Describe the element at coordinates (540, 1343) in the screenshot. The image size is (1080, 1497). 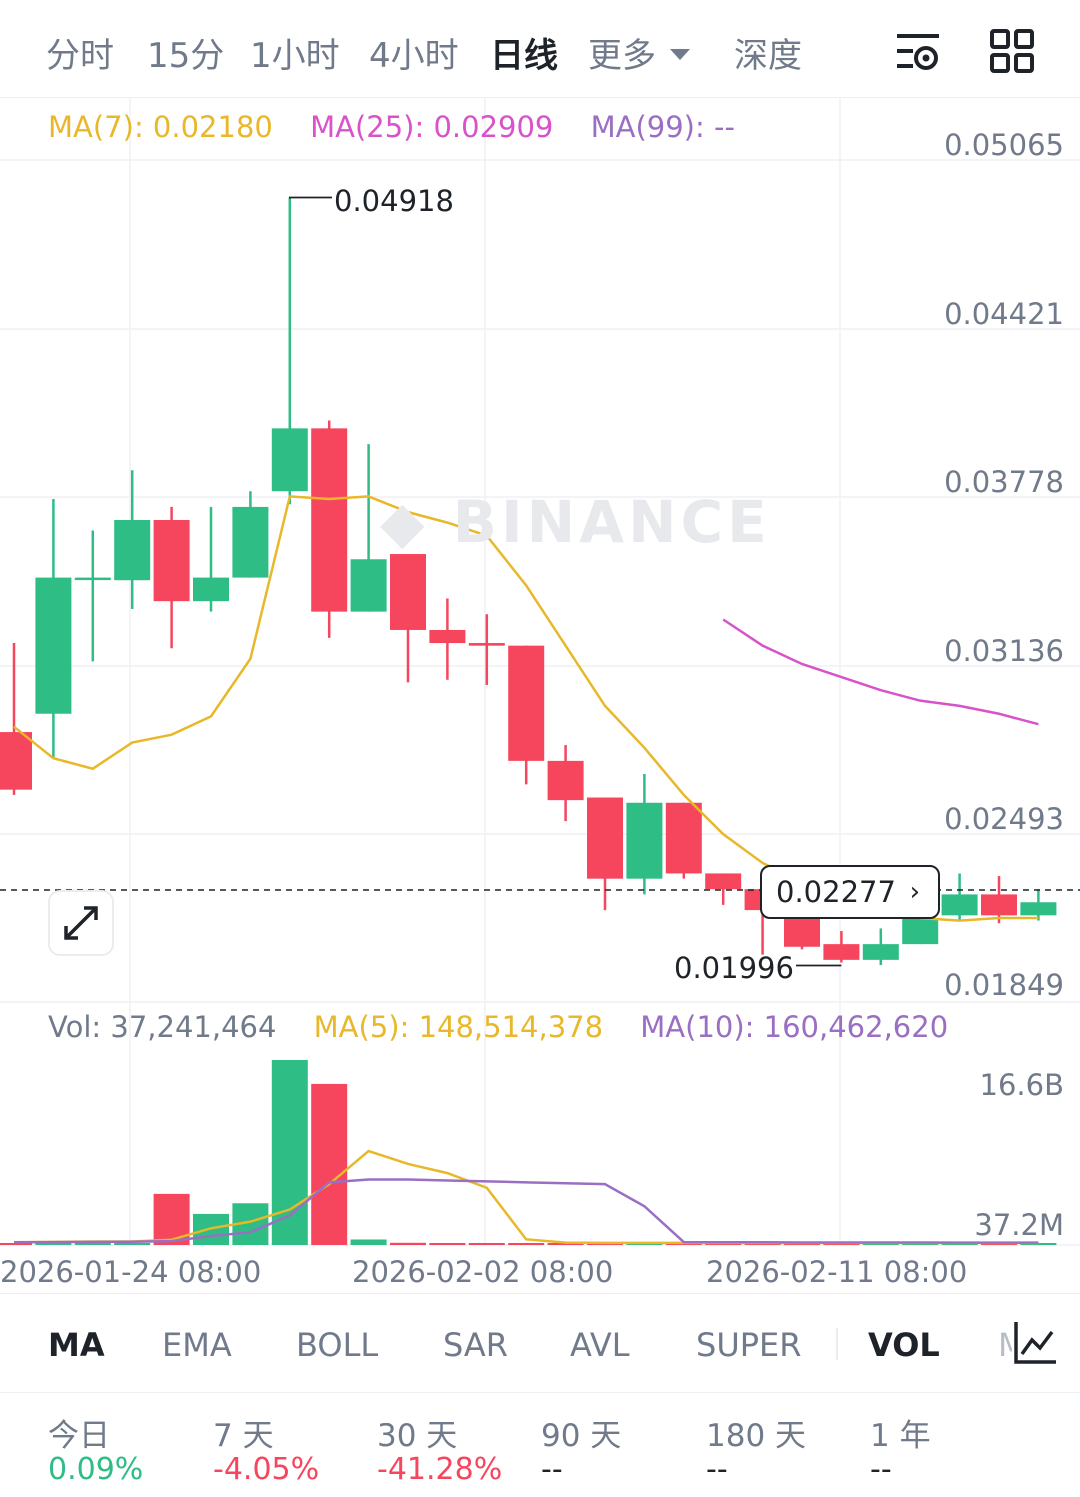
I see `indicator-tabs: MA EMA BOLL SAR AVL SUPER VOL M` at that location.